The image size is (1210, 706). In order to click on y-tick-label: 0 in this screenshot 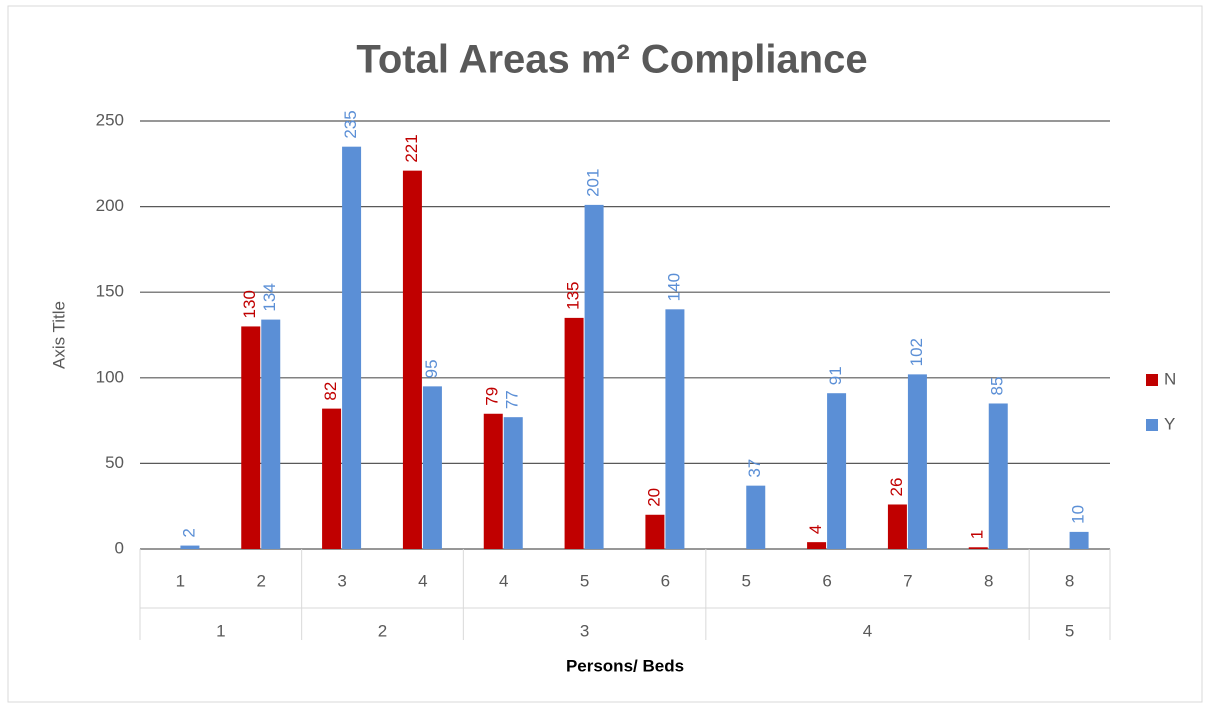, I will do `click(119, 547)`.